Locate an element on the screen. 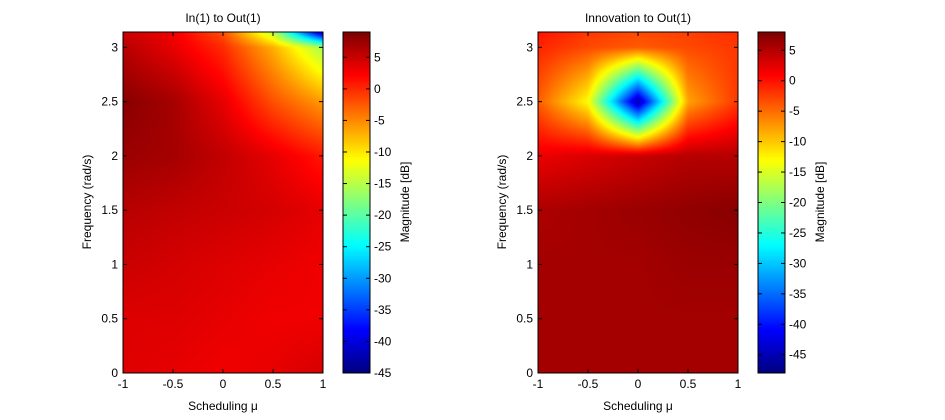 The height and width of the screenshot is (420, 945). plot-title: In(1) to Out(1) is located at coordinates (222, 18).